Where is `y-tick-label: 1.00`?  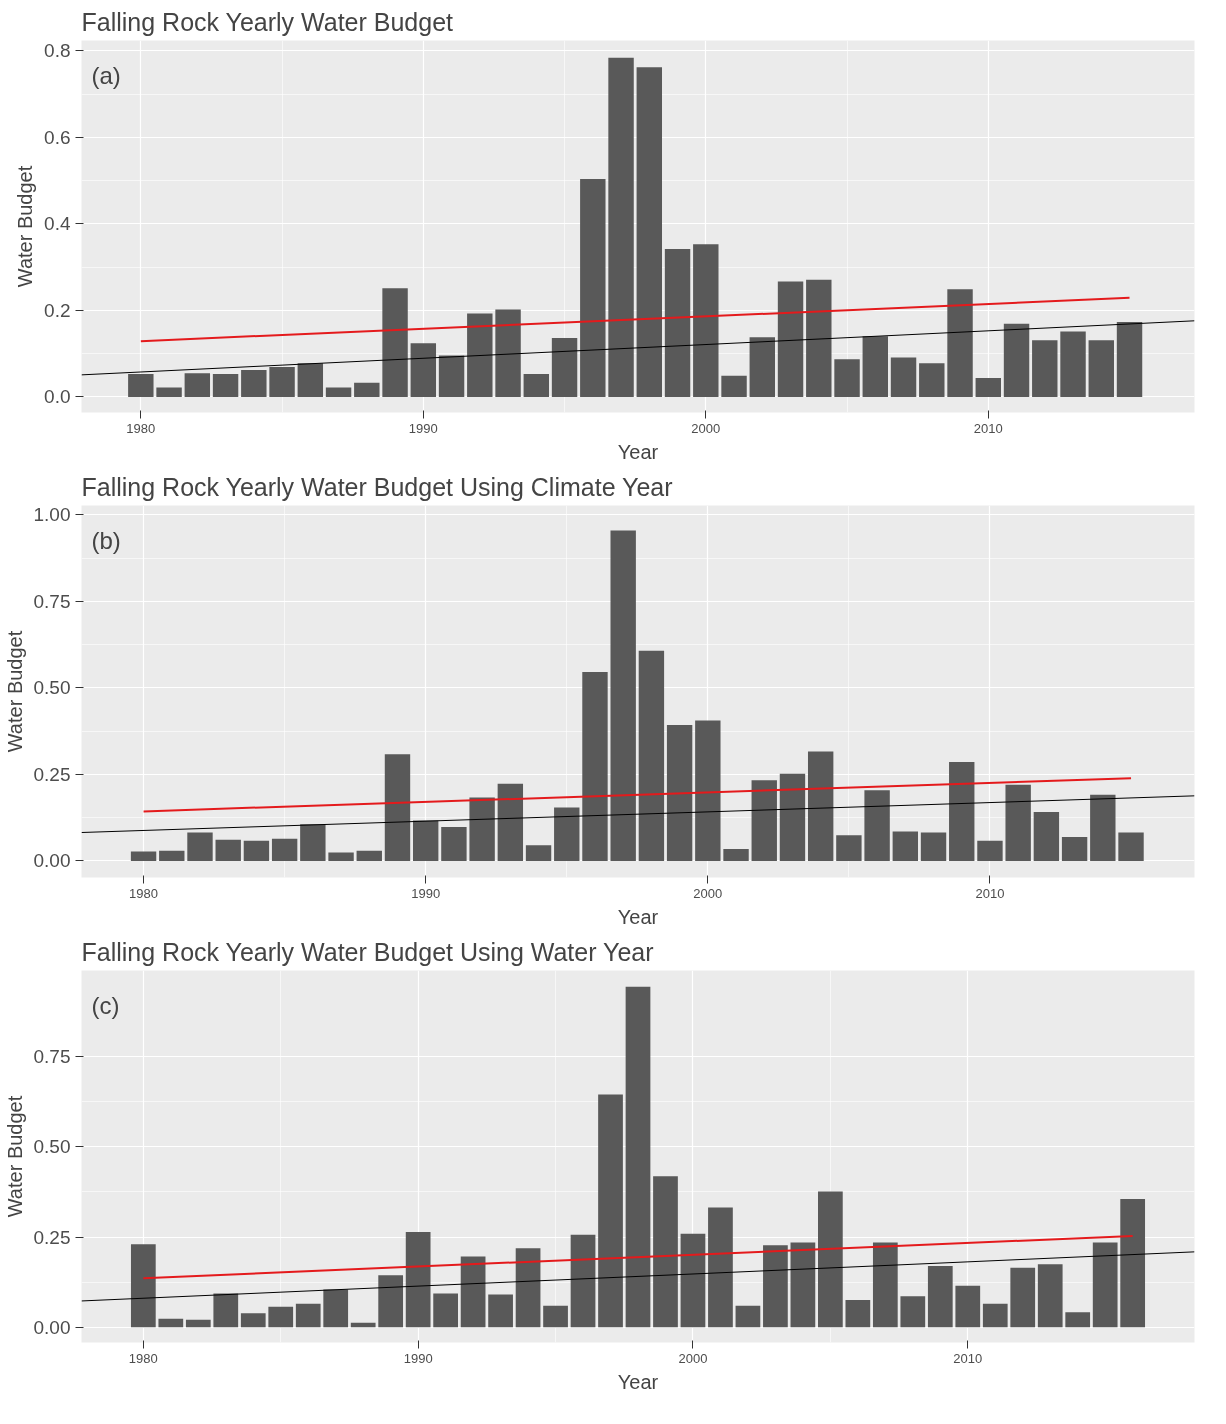 y-tick-label: 1.00 is located at coordinates (52, 515).